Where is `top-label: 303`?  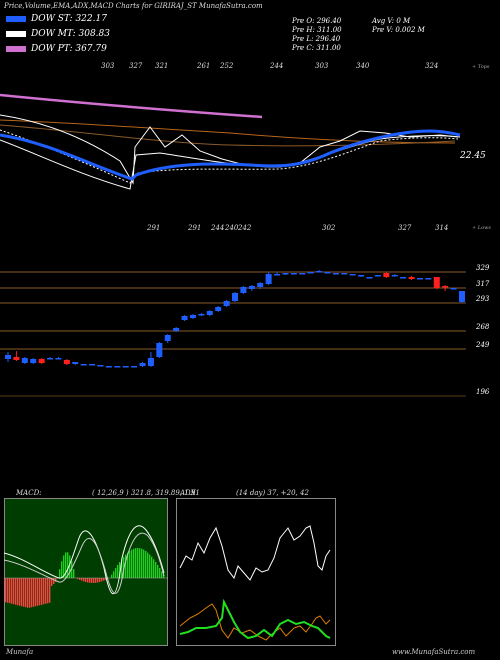 top-label: 303 is located at coordinates (108, 66).